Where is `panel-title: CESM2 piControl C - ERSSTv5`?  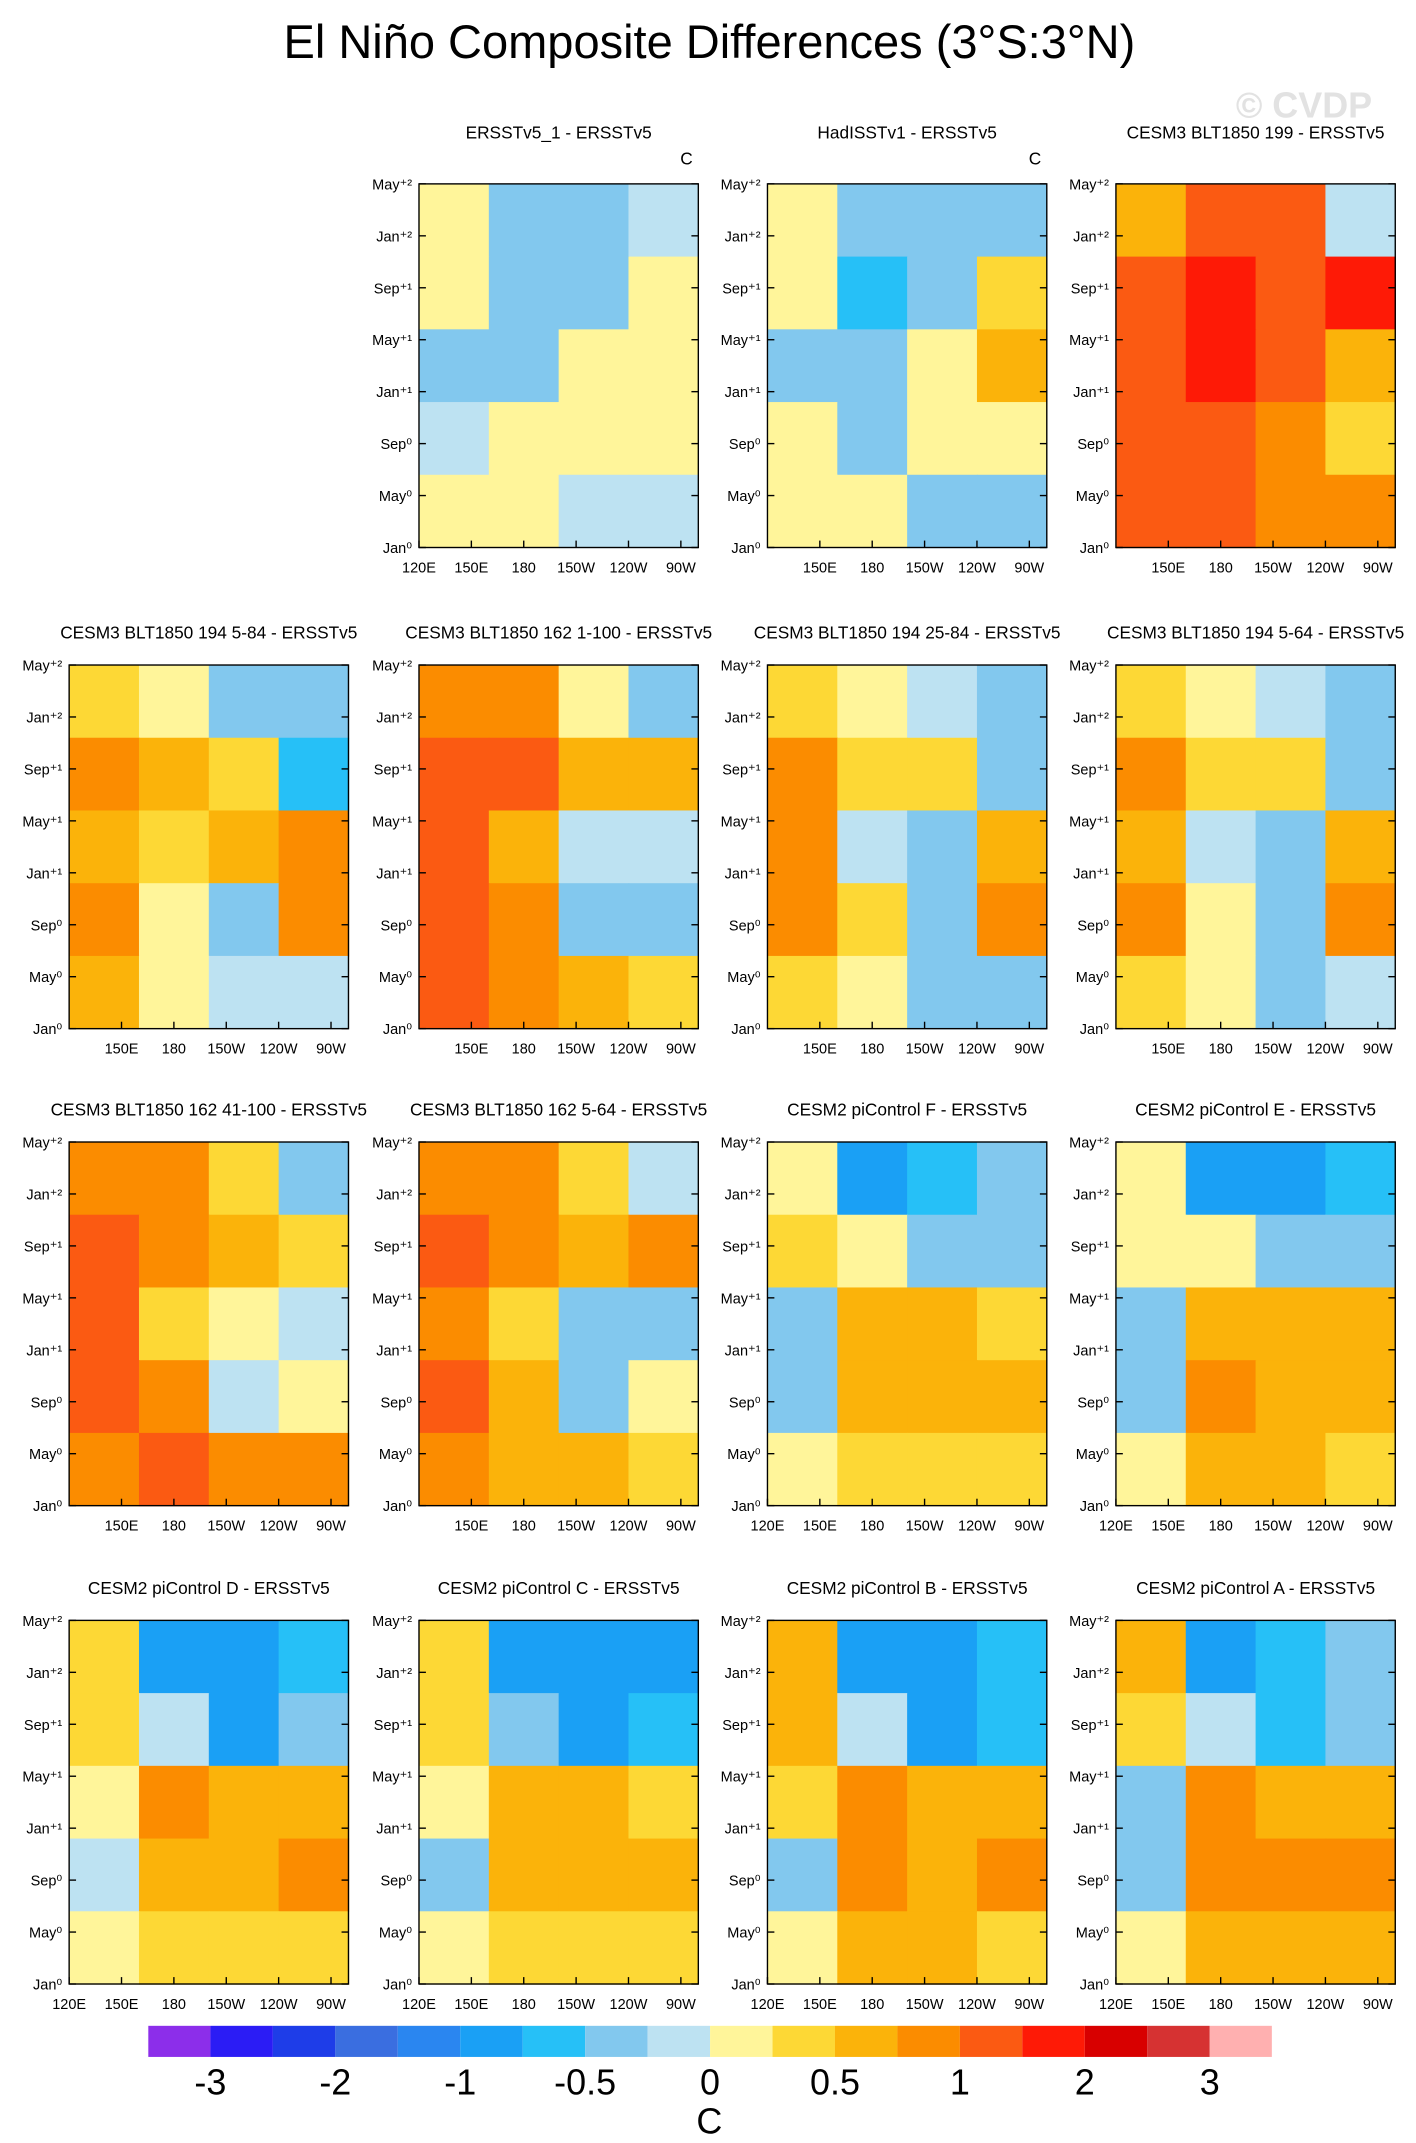 panel-title: CESM2 piControl C - ERSSTv5 is located at coordinates (559, 1588).